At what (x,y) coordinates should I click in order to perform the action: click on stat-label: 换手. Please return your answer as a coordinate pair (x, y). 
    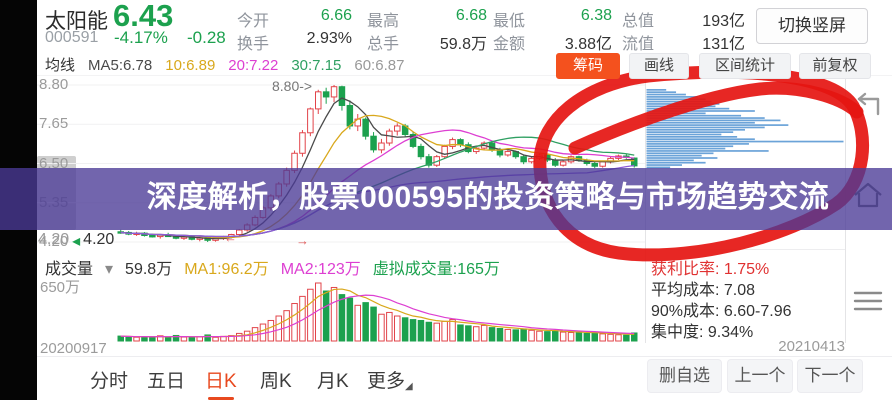
    Looking at the image, I should click on (253, 44).